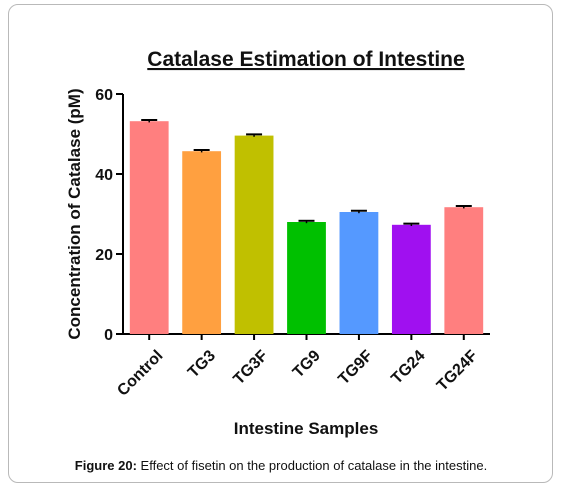 Image resolution: width=562 pixels, height=487 pixels. Describe the element at coordinates (411, 279) in the screenshot. I see `bar-tg24` at that location.